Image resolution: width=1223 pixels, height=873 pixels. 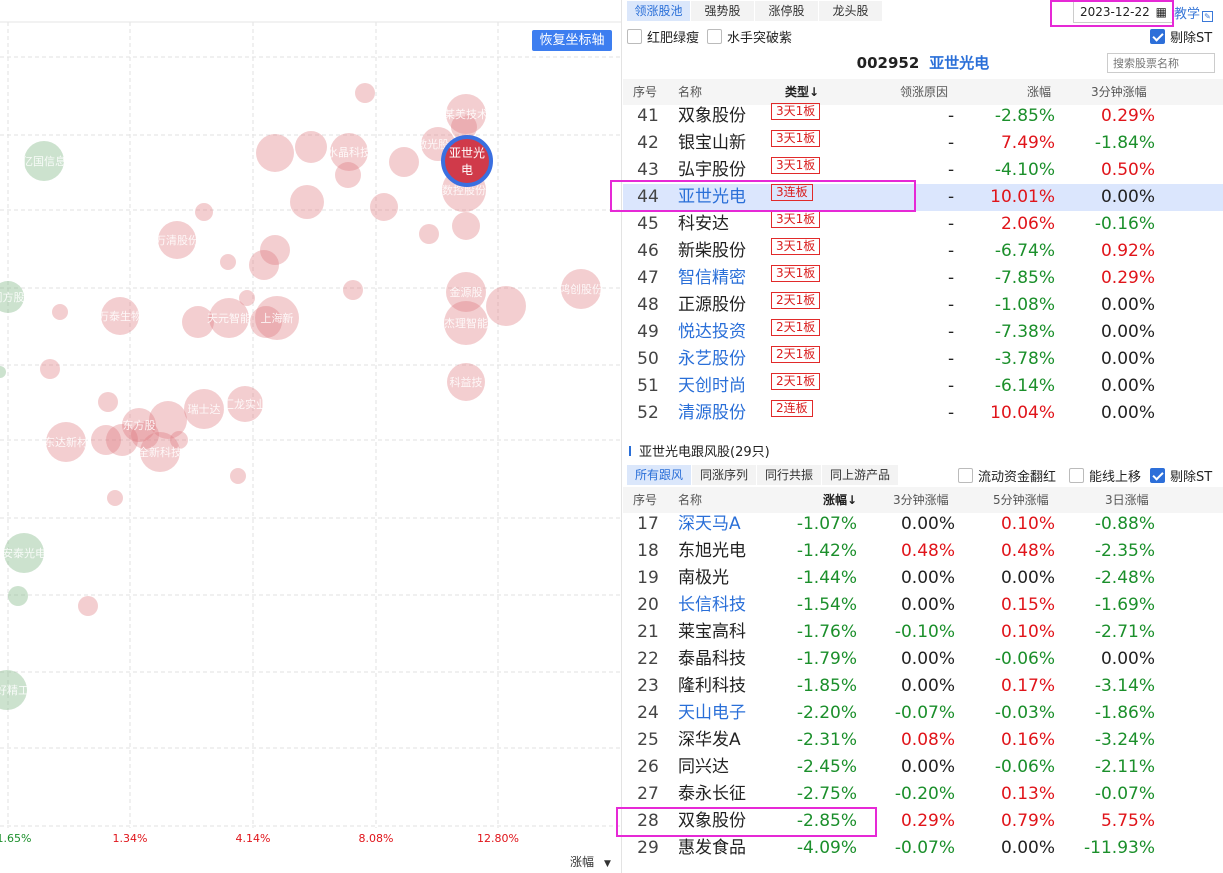 What do you see at coordinates (712, 686) in the screenshot?
I see `stock-name: 隆利科技` at bounding box center [712, 686].